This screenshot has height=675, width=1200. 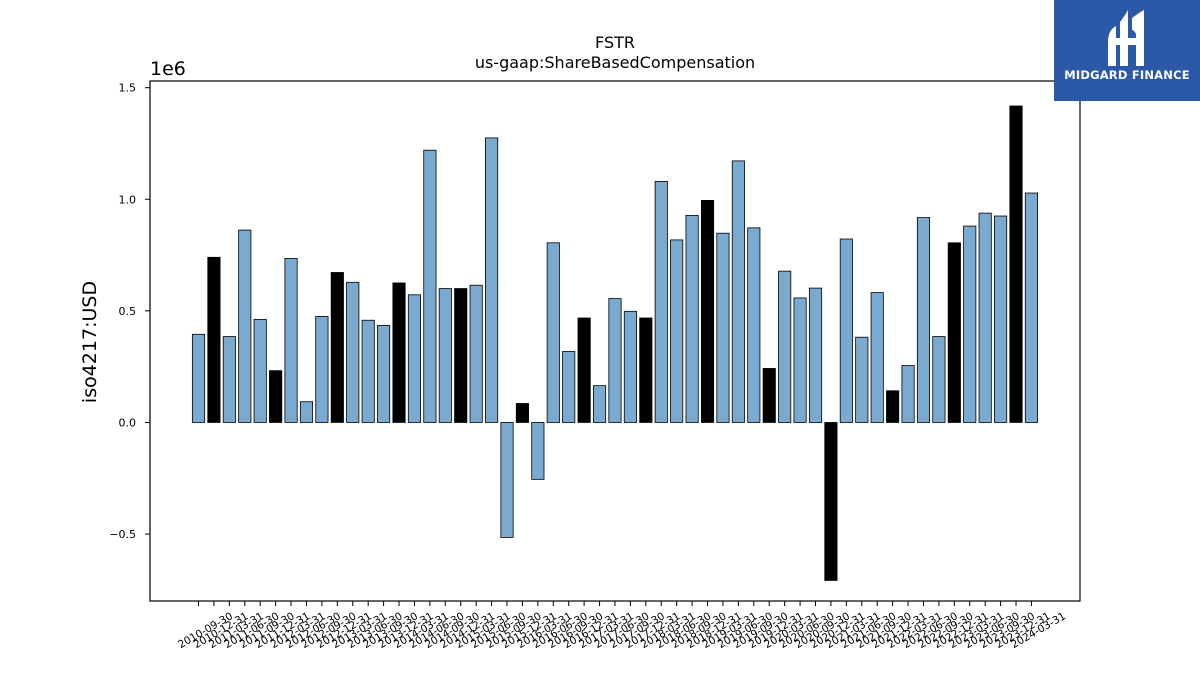 What do you see at coordinates (122, 534) in the screenshot?
I see `y-tick-label: −0.5` at bounding box center [122, 534].